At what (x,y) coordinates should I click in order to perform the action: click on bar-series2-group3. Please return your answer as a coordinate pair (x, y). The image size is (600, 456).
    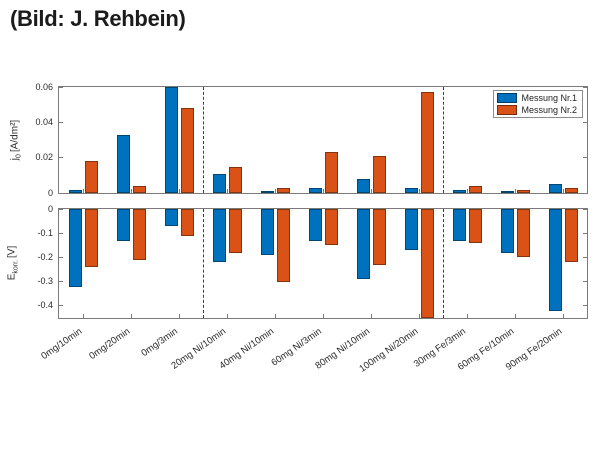
    Looking at the image, I should click on (187, 222).